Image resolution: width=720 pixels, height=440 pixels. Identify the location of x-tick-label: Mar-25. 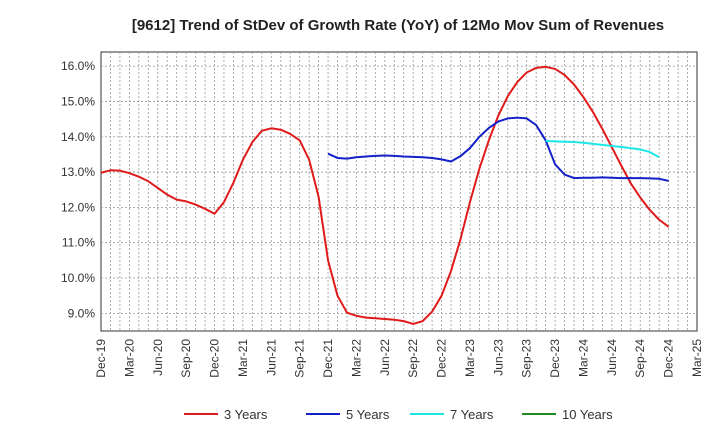
(697, 358).